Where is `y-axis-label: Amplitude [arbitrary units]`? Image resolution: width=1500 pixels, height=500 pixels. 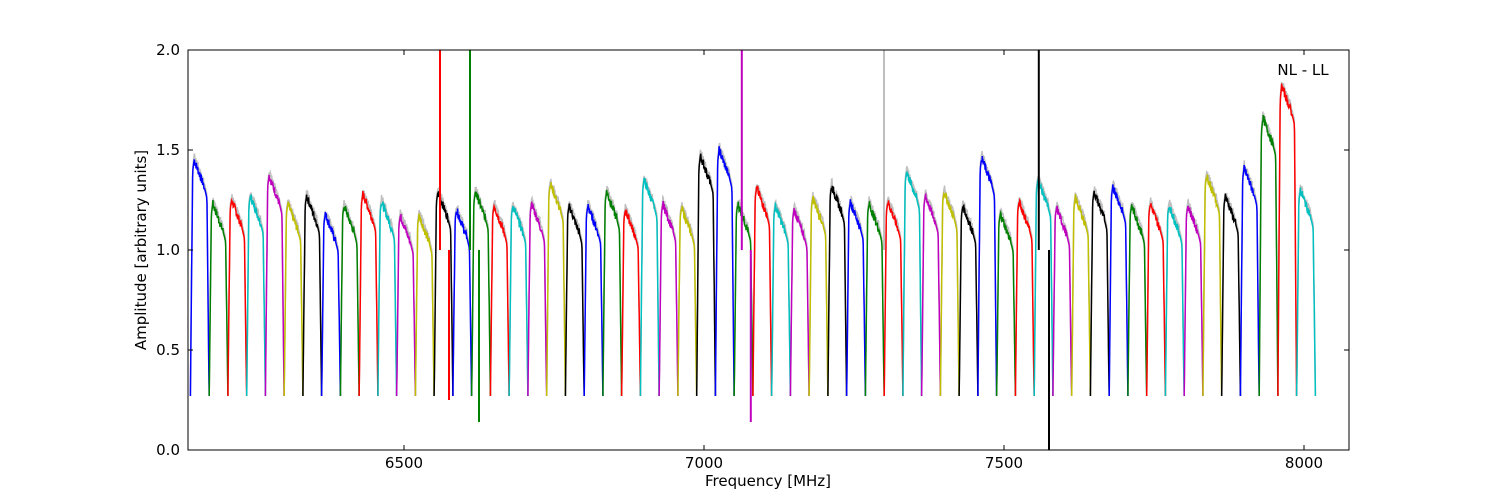
y-axis-label: Amplitude [arbitrary units] is located at coordinates (141, 250).